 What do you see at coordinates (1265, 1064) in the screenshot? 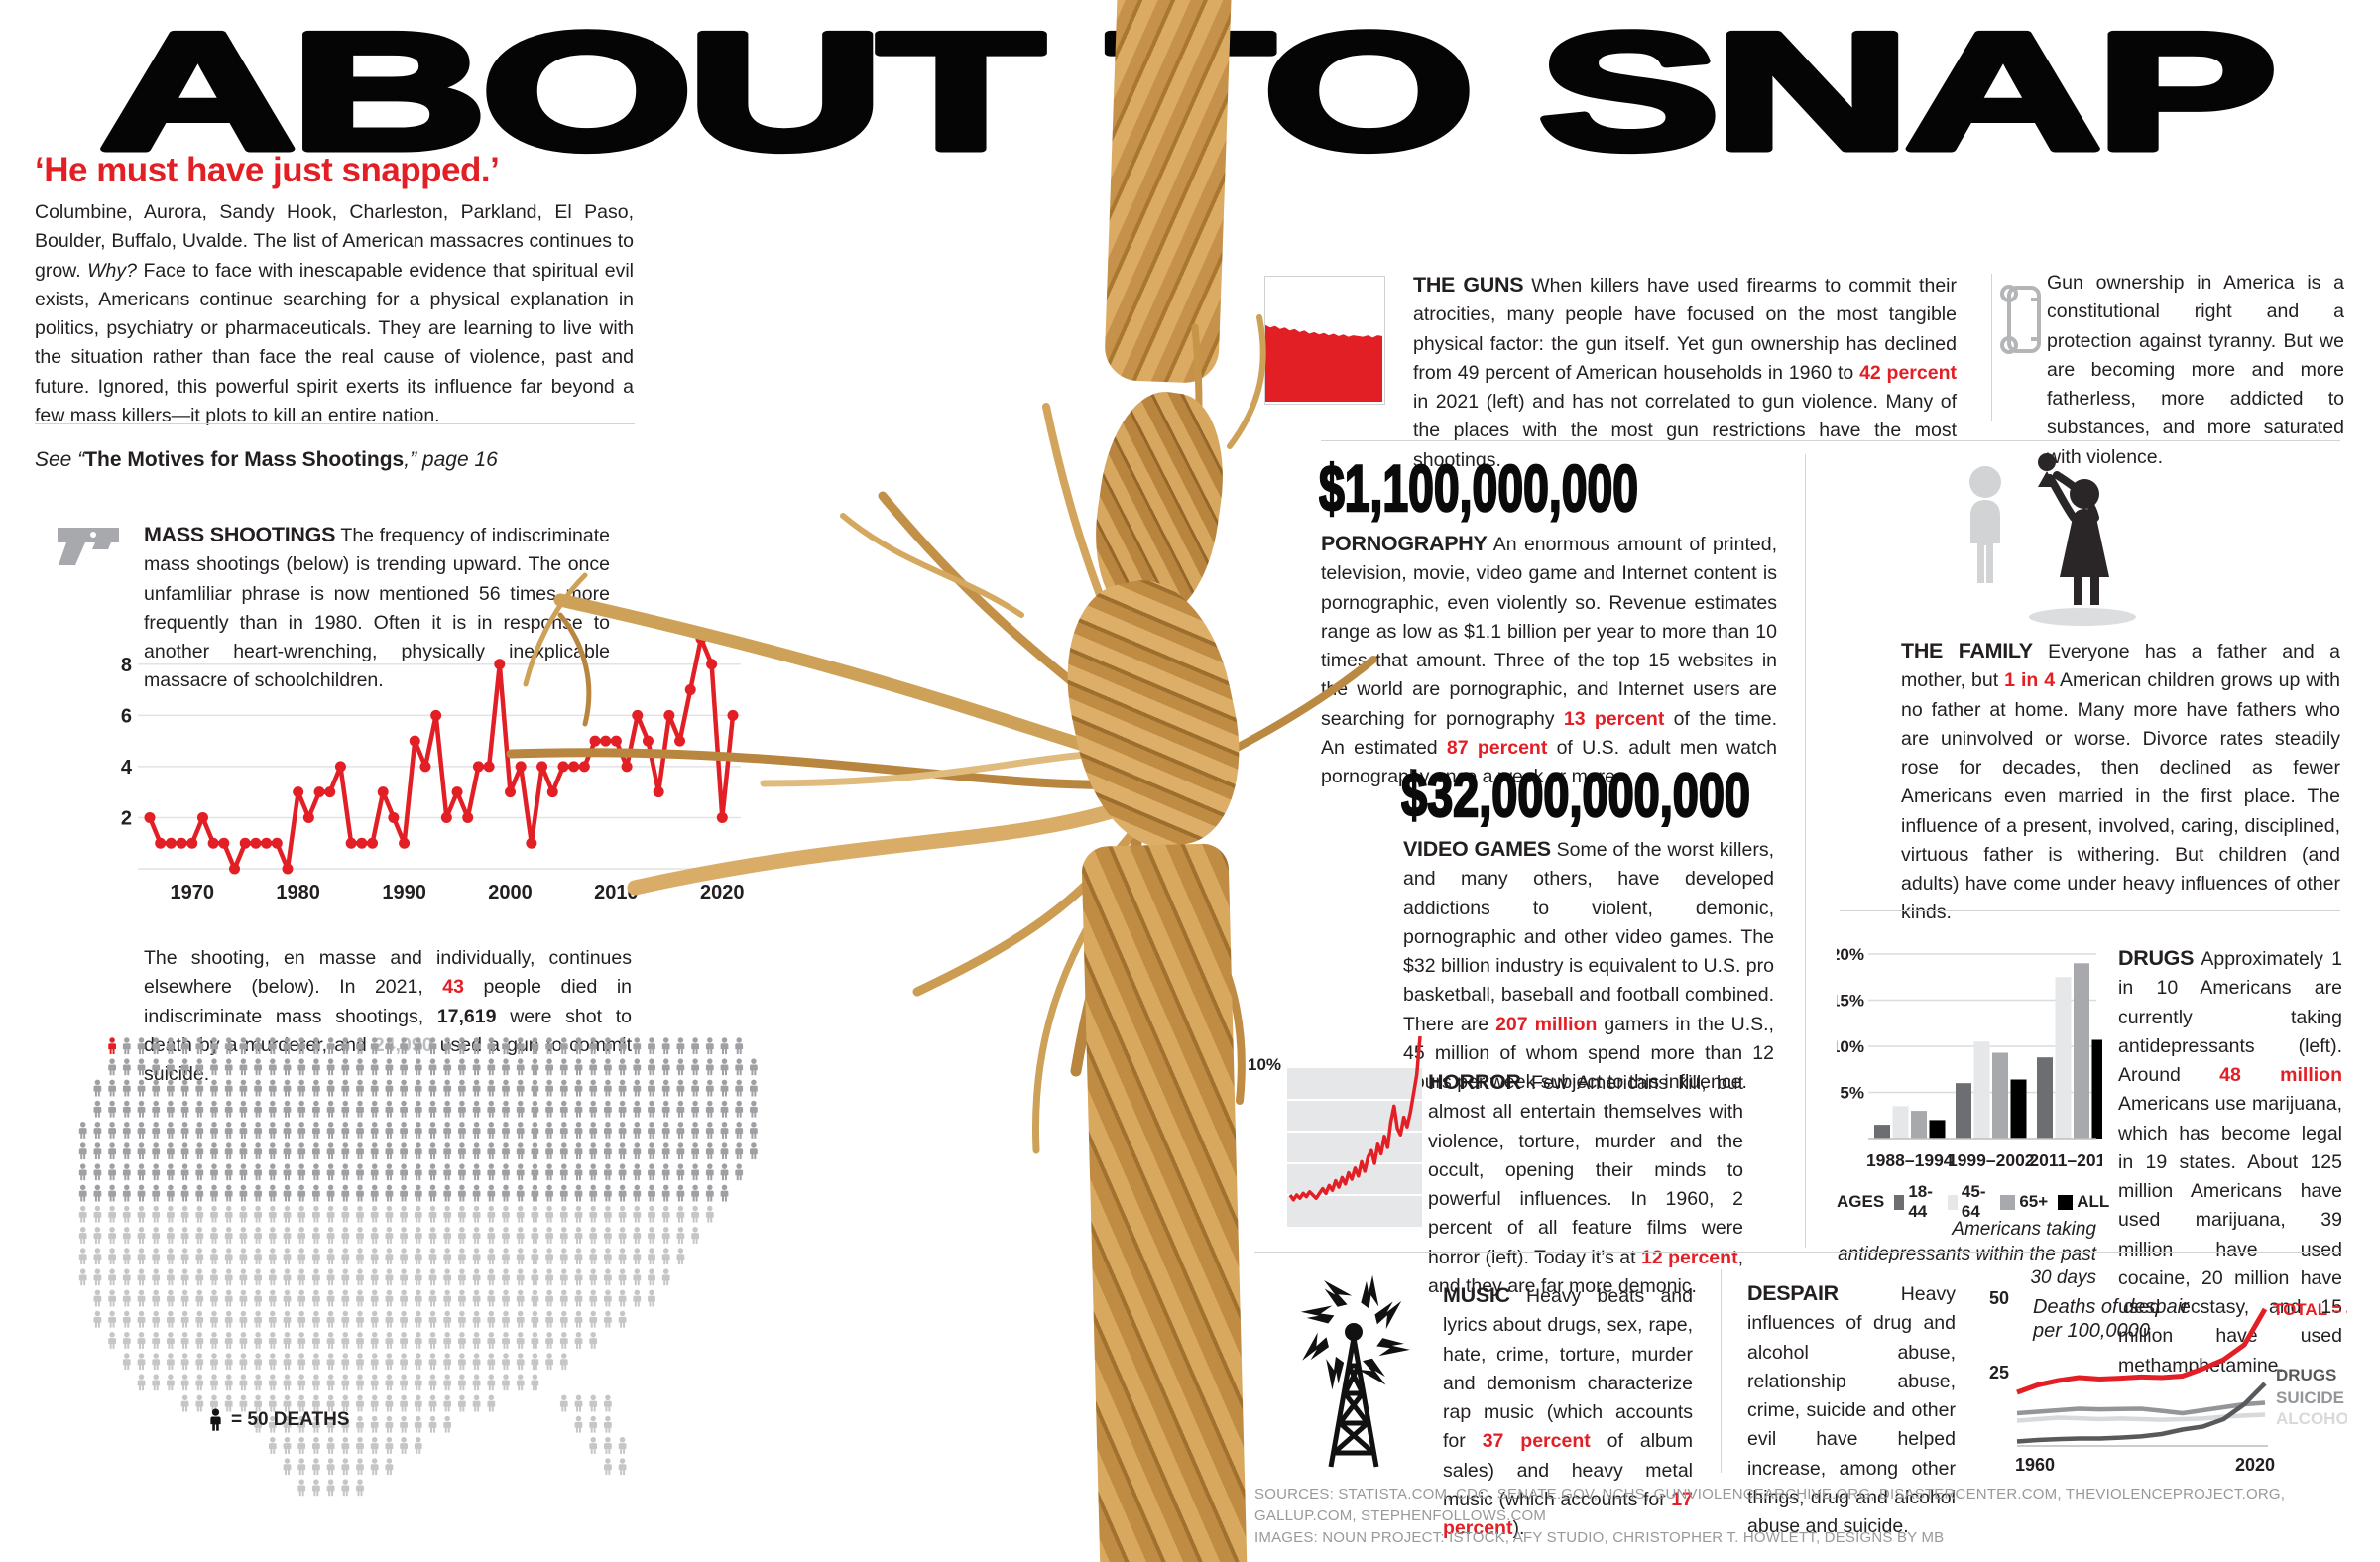
I see `horror-chart-ylabel: 10%` at bounding box center [1265, 1064].